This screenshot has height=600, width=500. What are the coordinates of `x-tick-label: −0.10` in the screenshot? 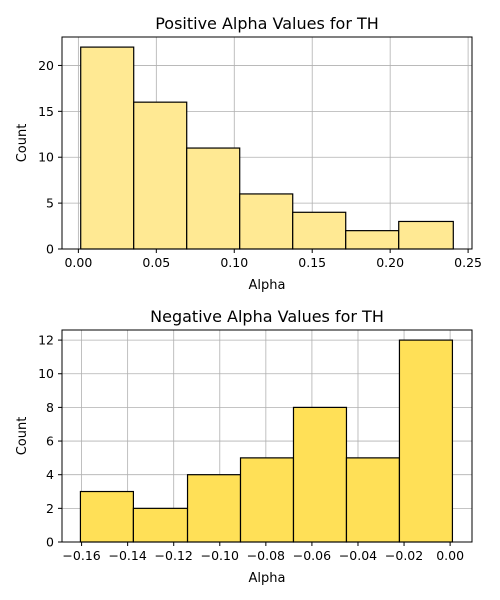 It's located at (220, 555).